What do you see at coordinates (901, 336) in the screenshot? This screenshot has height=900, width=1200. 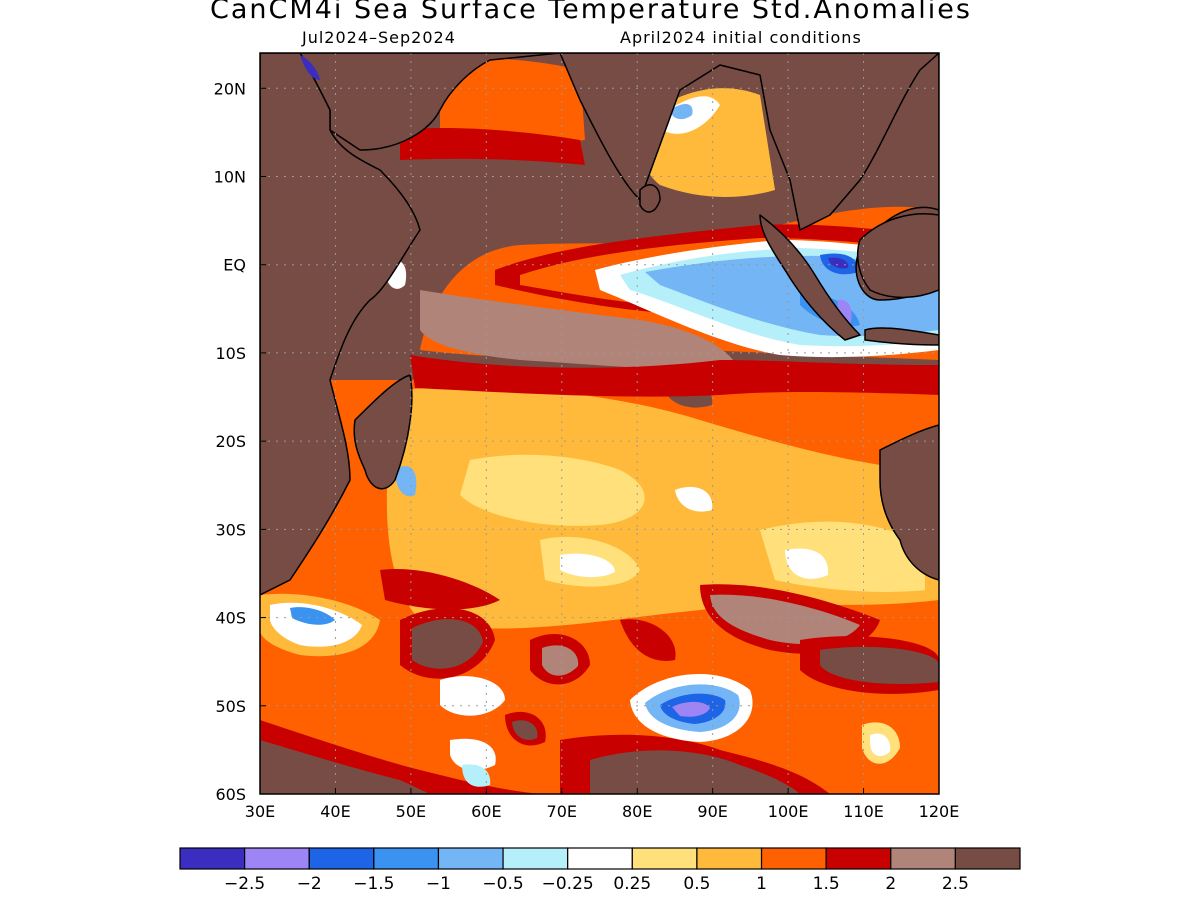 I see `java-landmass` at bounding box center [901, 336].